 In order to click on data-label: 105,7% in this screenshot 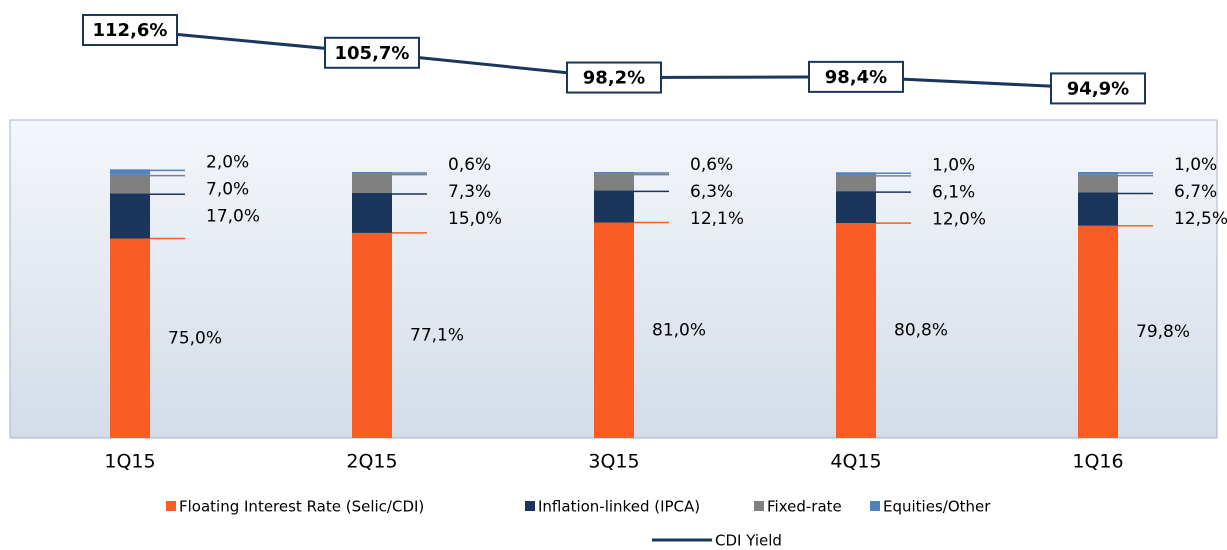, I will do `click(372, 53)`.